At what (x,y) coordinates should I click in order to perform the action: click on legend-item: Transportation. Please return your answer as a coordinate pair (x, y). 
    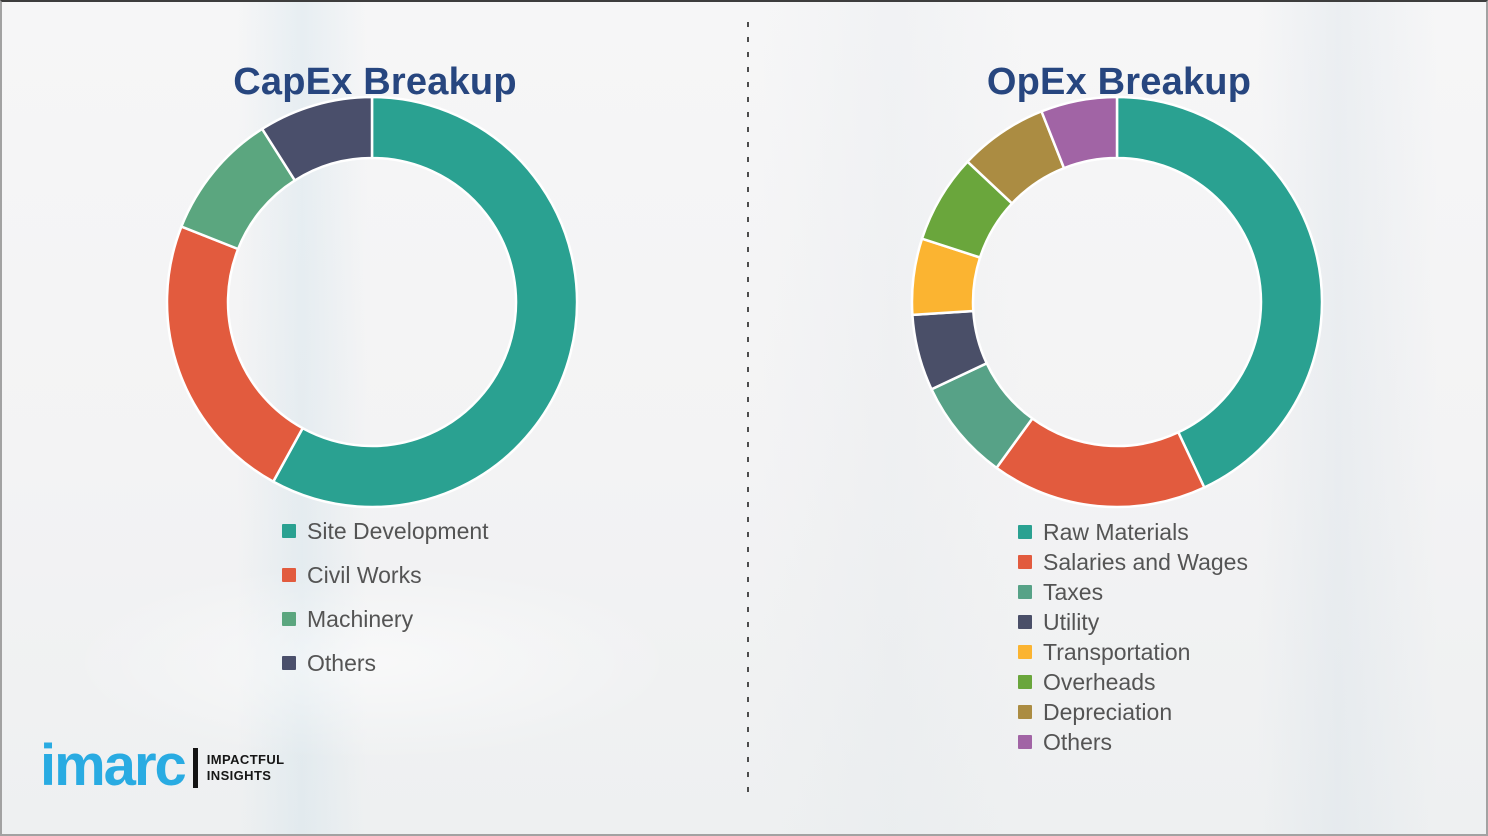
    Looking at the image, I should click on (1133, 652).